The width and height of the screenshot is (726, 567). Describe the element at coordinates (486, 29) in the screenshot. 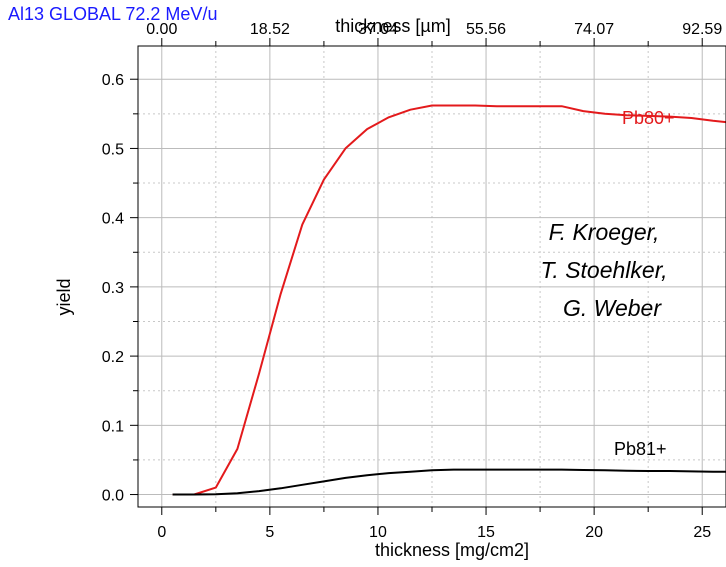

I see `x2-tick-label: 55.56` at that location.